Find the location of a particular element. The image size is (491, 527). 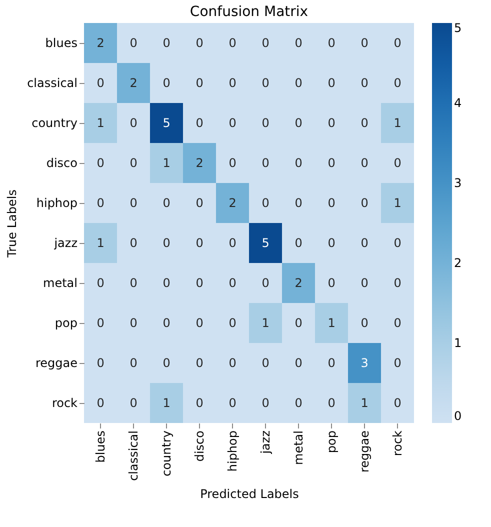

chart-title: Confusion Matrix is located at coordinates (249, 12).